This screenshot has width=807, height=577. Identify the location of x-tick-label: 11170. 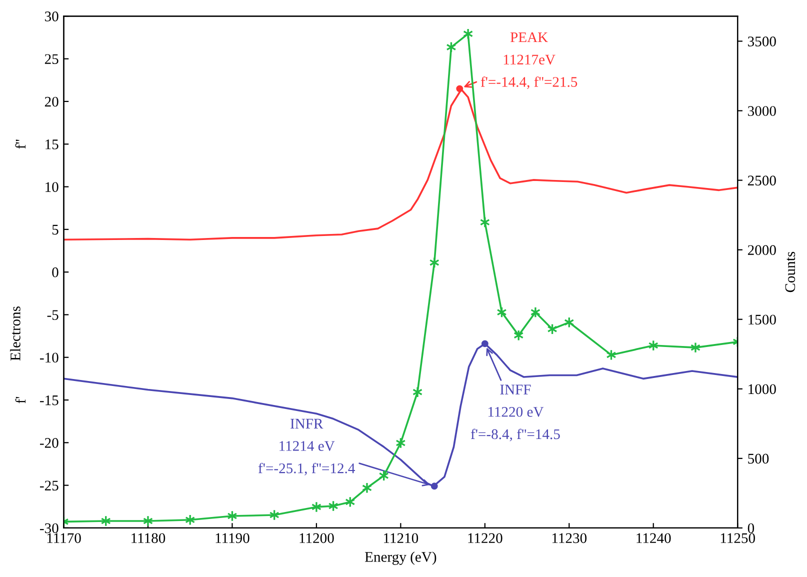
(64, 538).